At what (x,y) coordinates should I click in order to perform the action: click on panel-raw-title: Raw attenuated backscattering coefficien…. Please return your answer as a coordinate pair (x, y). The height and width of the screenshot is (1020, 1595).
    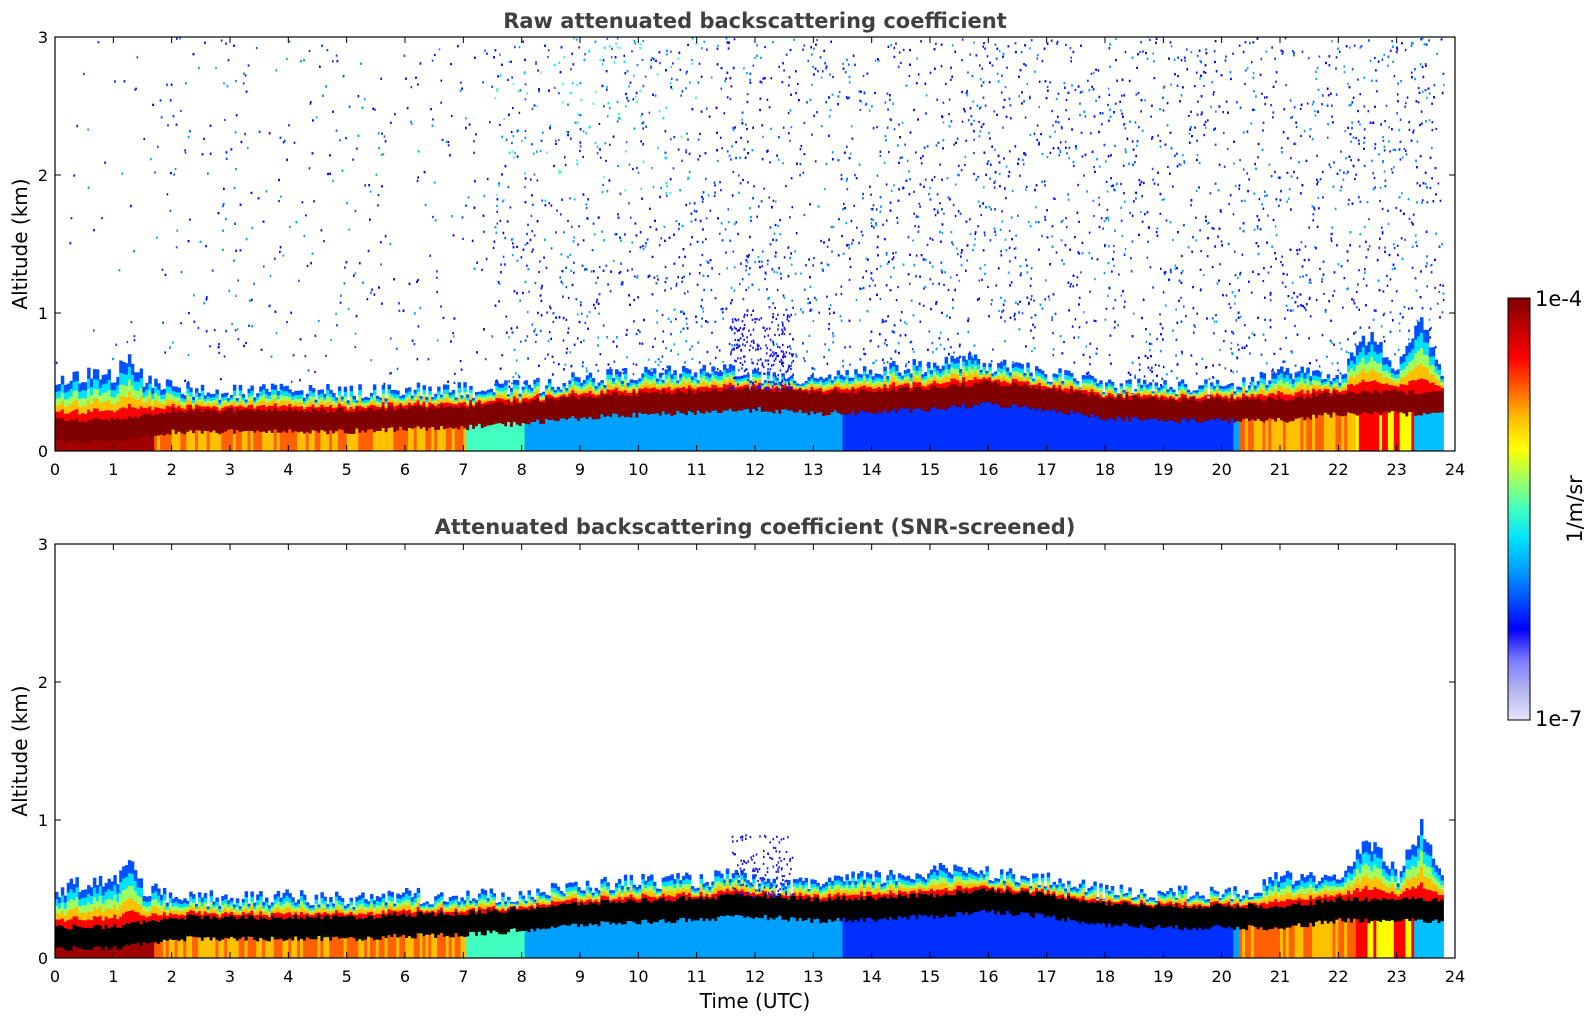
    Looking at the image, I should click on (755, 21).